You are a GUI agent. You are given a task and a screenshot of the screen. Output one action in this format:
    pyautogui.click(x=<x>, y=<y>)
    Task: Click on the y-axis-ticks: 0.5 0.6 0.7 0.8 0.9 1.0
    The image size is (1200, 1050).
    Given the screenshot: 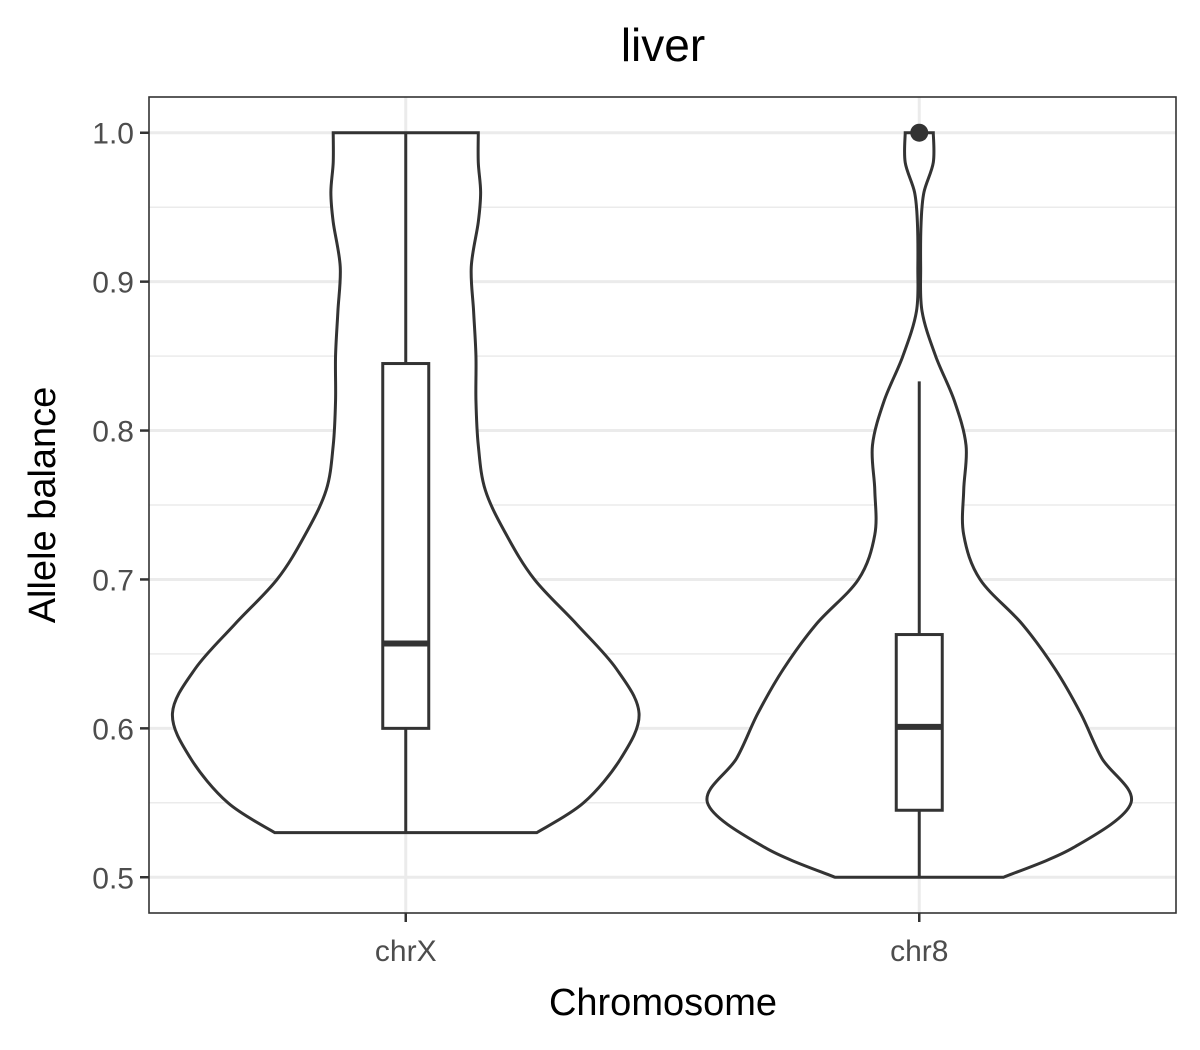 What is the action you would take?
    pyautogui.click(x=120, y=506)
    